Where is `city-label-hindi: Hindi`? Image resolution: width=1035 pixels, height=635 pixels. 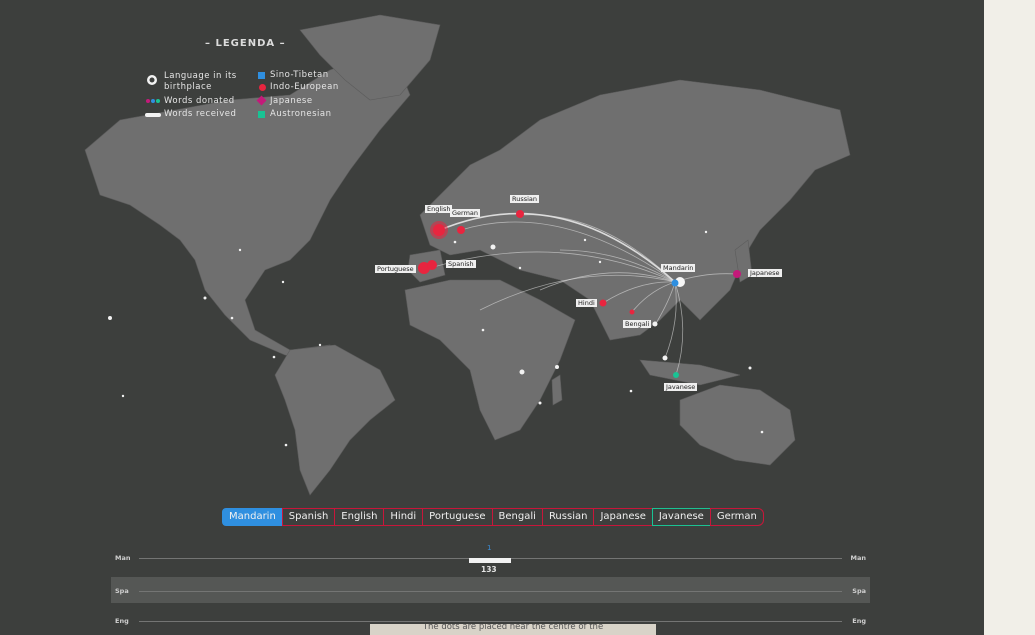 city-label-hindi: Hindi is located at coordinates (586, 303).